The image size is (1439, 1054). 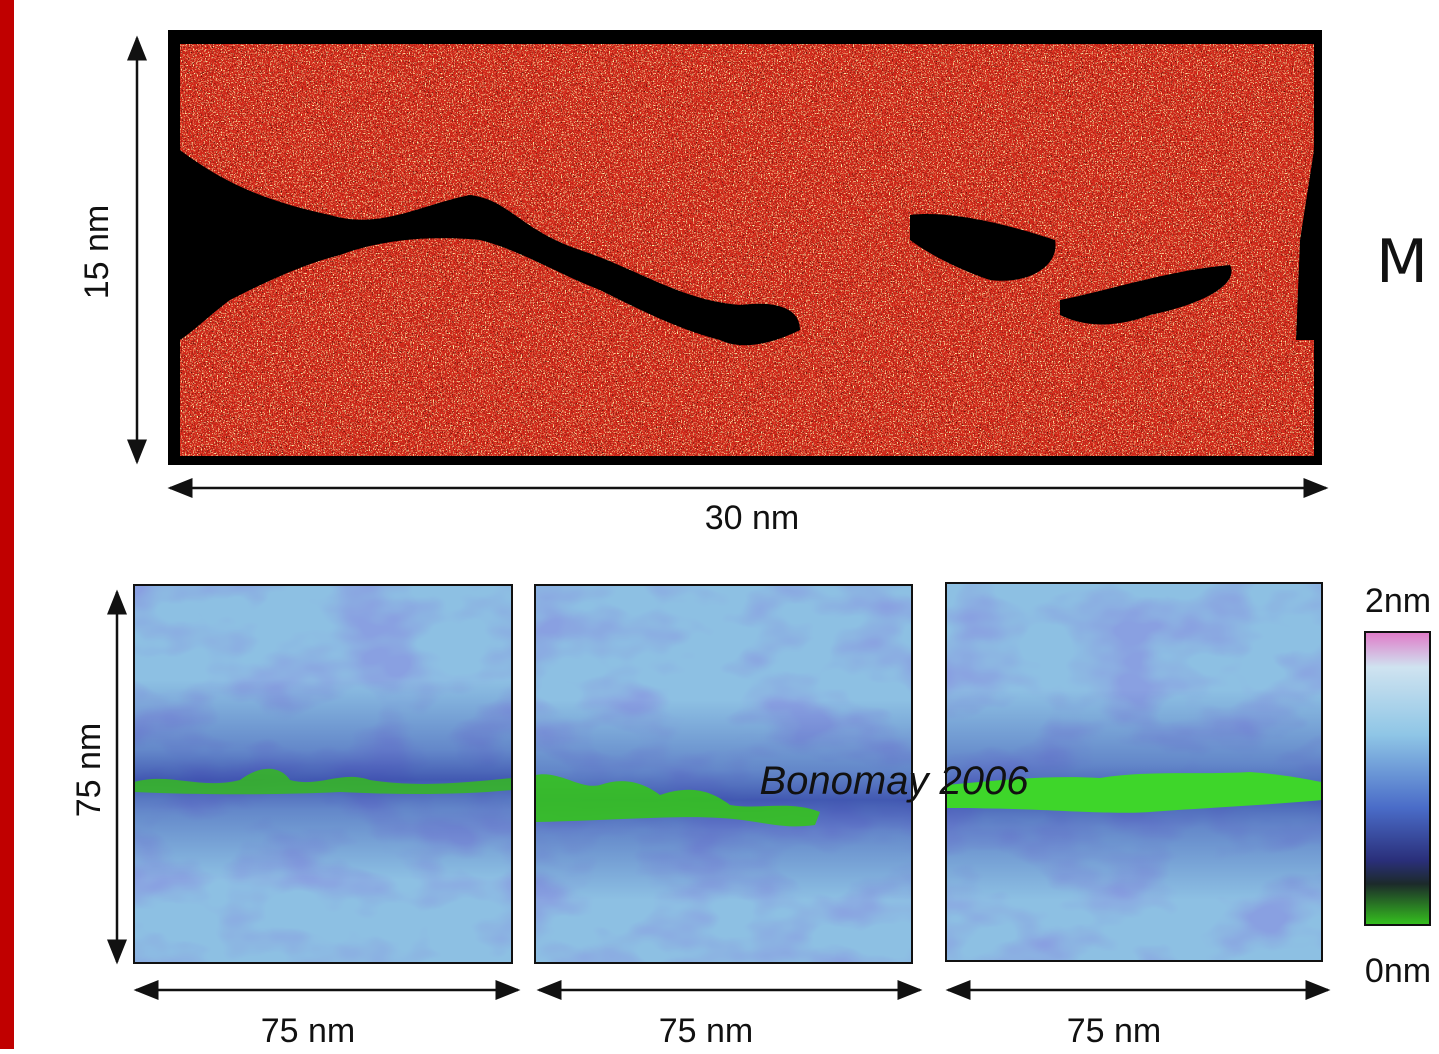 I want to click on colorbar-max: 2nm, so click(x=1398, y=601).